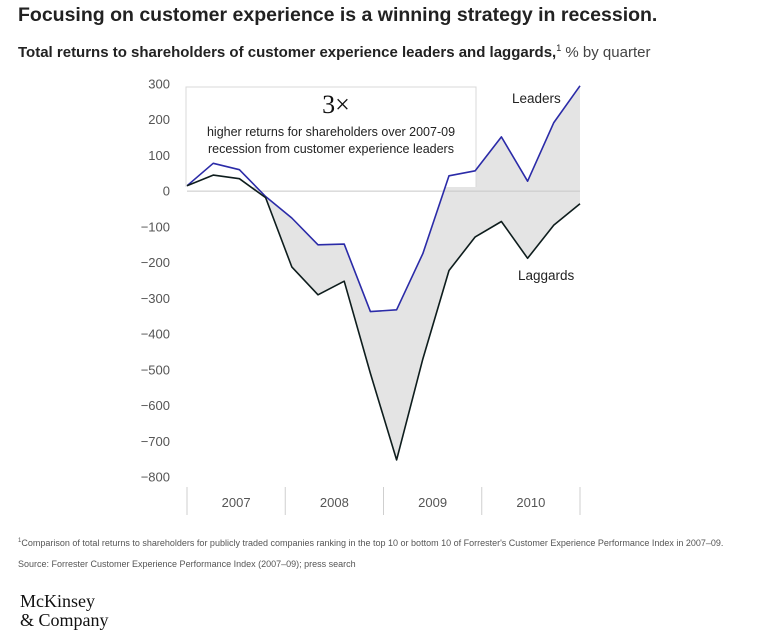  What do you see at coordinates (432, 502) in the screenshot?
I see `x-tick-label: 2009` at bounding box center [432, 502].